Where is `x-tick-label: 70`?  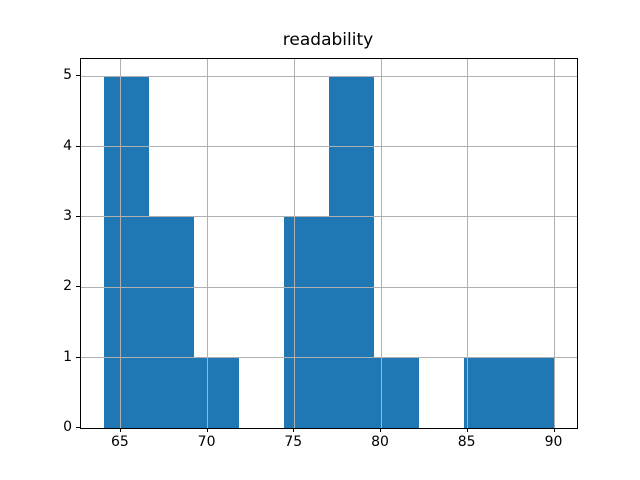
x-tick-label: 70 is located at coordinates (206, 442).